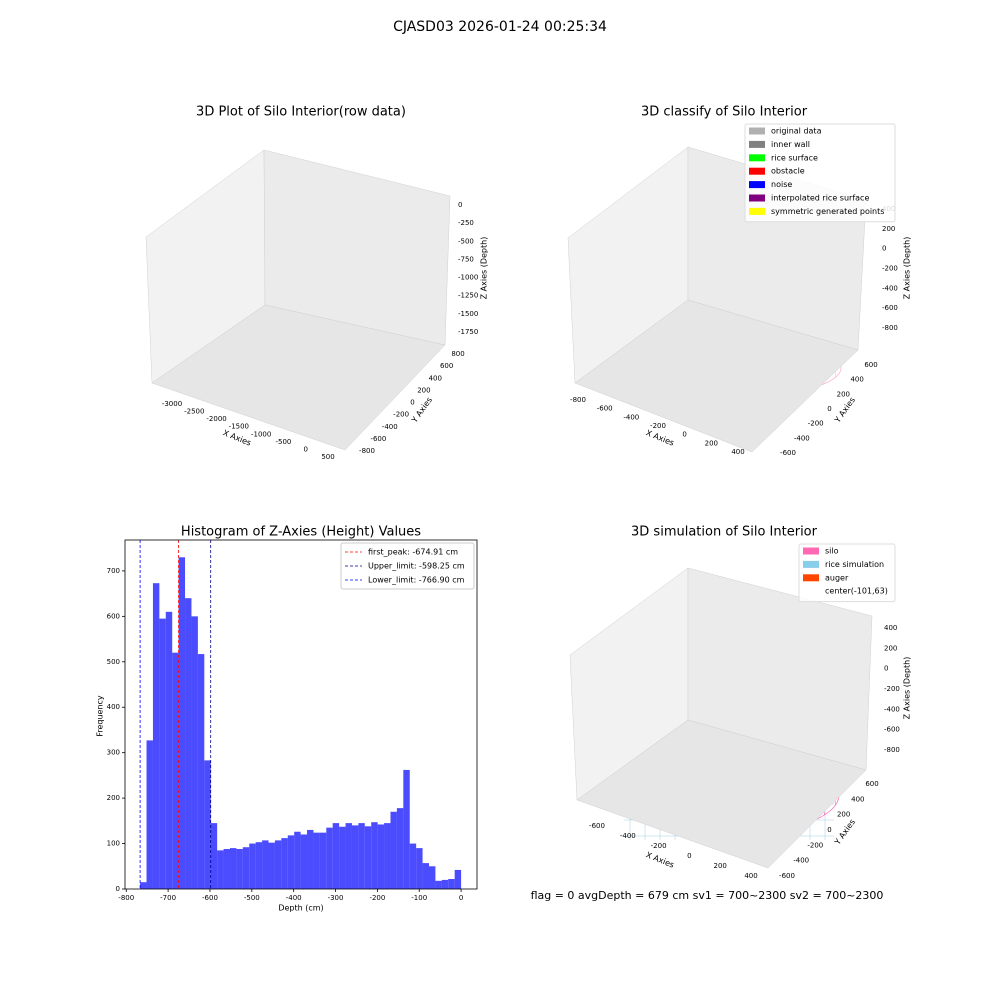  Describe the element at coordinates (261, 434) in the screenshot. I see `x-tick-label: -1000` at that location.